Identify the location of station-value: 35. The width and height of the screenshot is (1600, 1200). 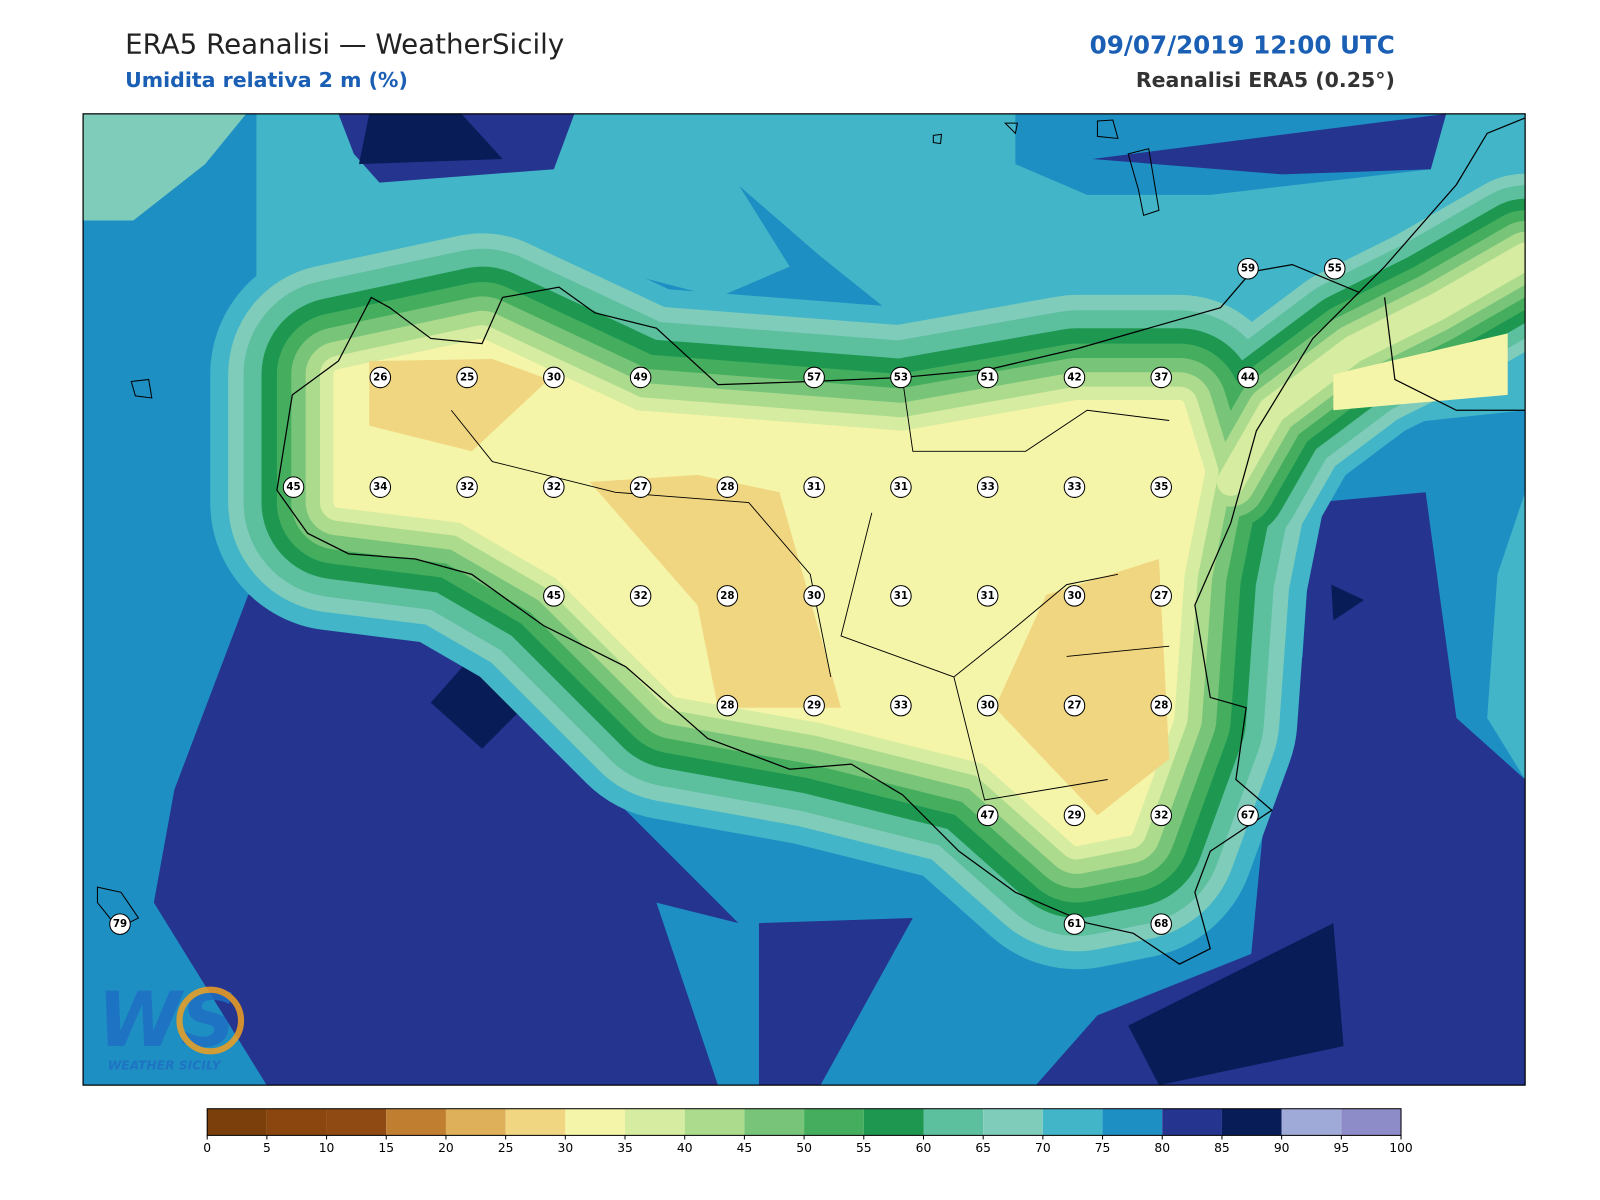
(1161, 487).